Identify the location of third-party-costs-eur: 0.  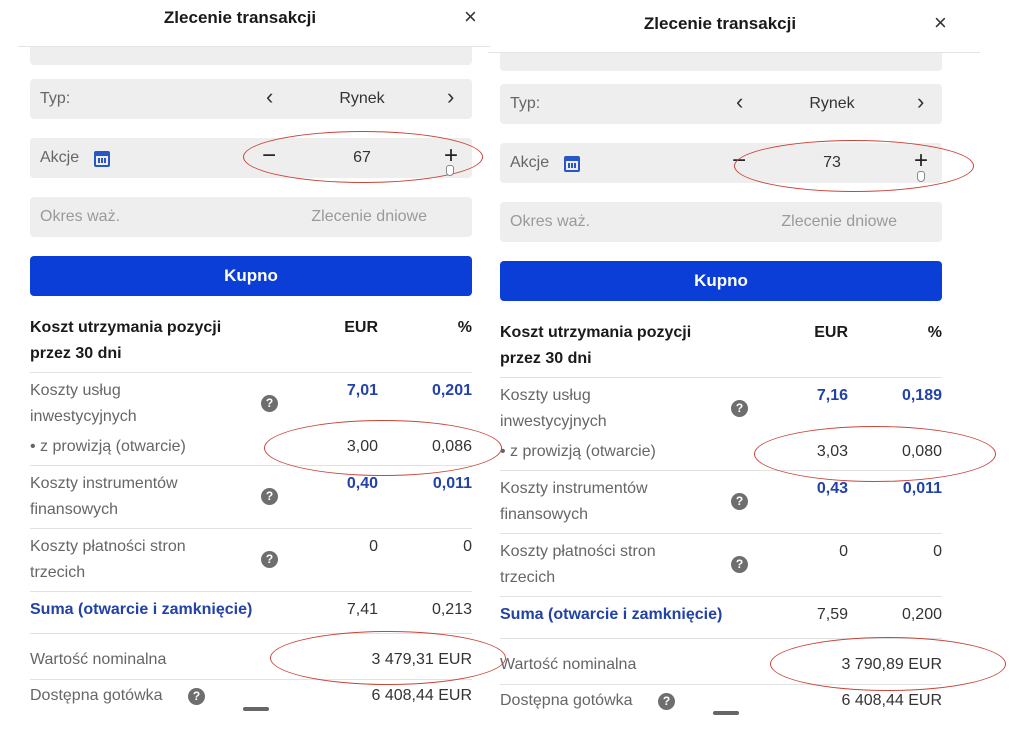
(843, 551).